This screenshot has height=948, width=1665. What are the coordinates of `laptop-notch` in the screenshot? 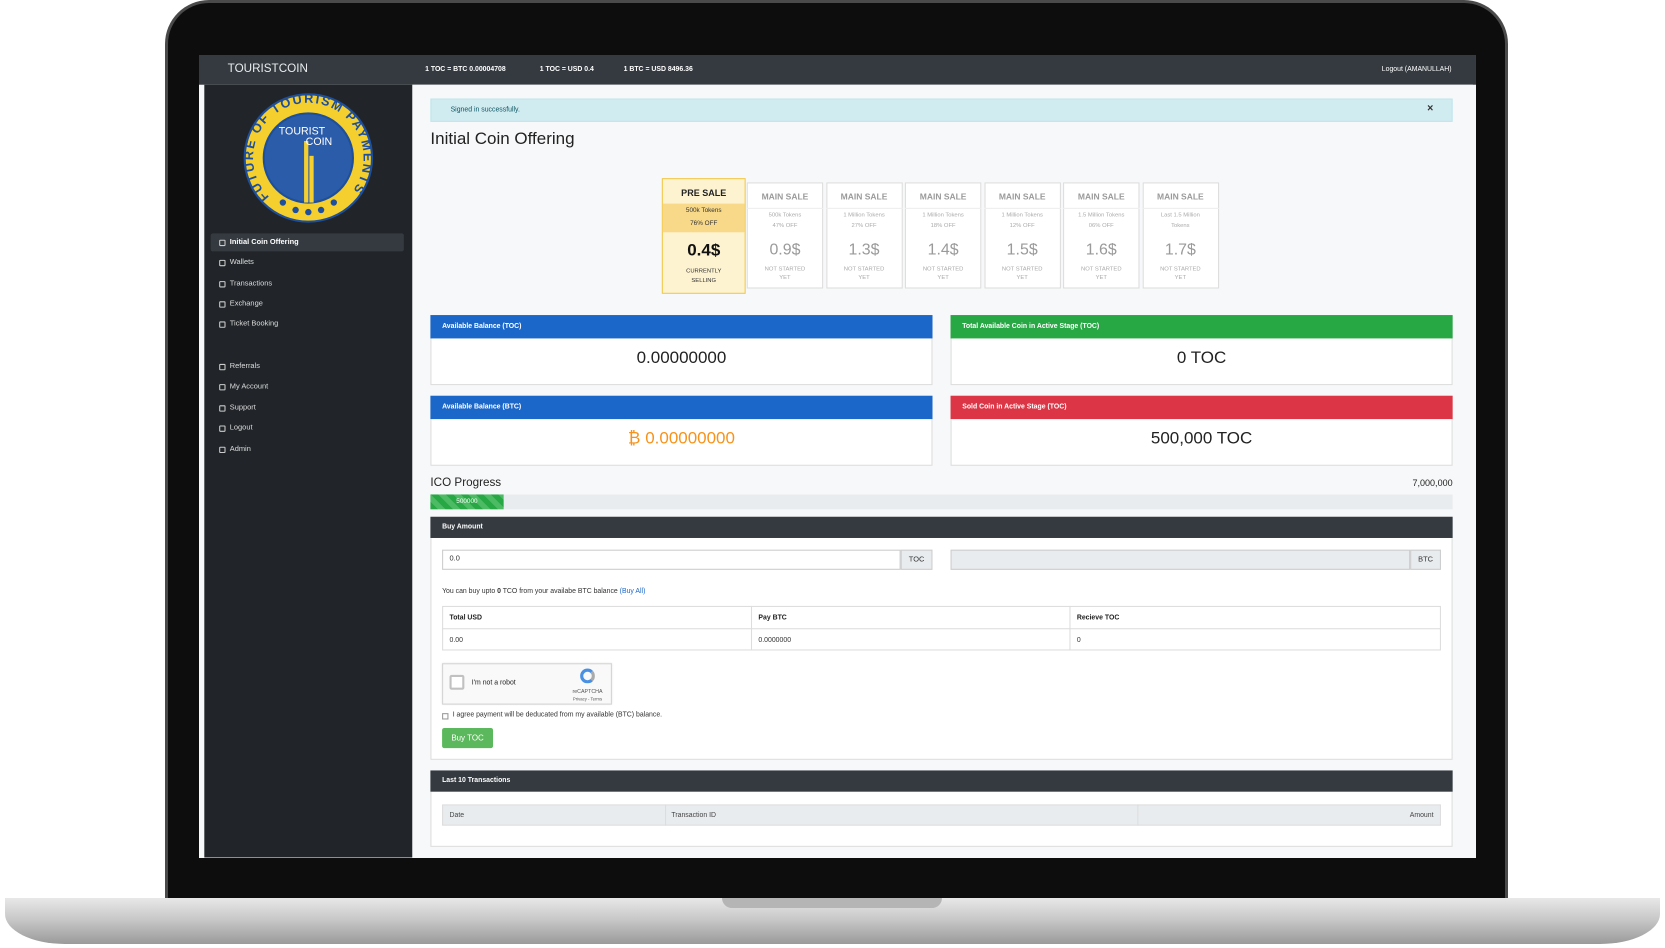 It's located at (832, 903).